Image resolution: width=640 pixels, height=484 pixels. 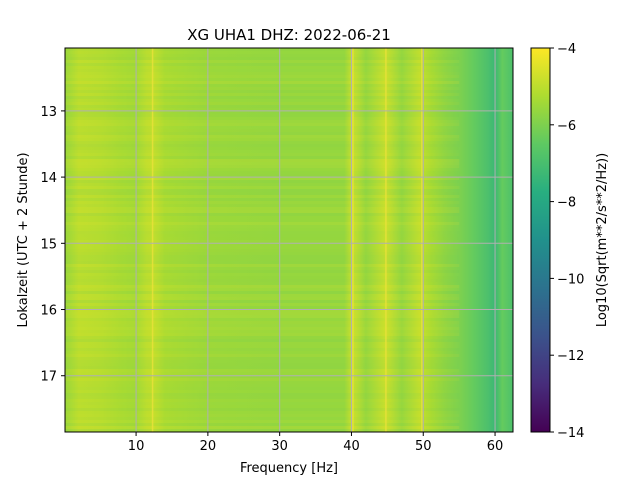 What do you see at coordinates (570, 433) in the screenshot?
I see `colorbar-tick-label: −14` at bounding box center [570, 433].